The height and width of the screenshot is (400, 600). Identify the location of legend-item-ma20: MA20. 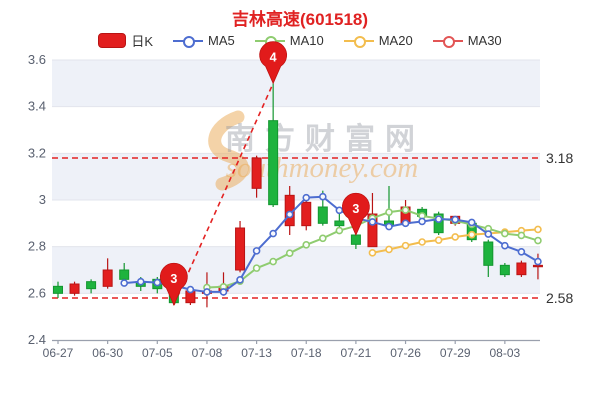
(378, 40).